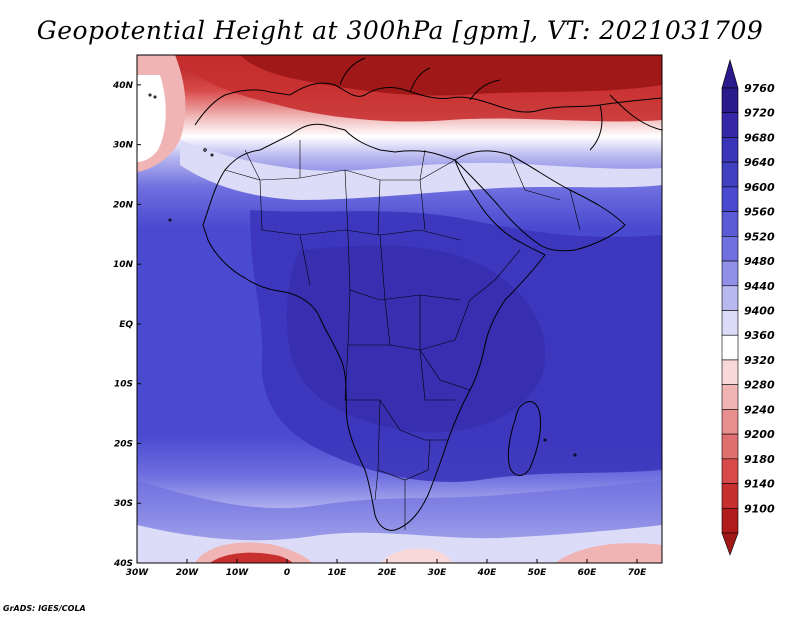  Describe the element at coordinates (730, 73) in the screenshot. I see `colorbar-top-arrow` at that location.